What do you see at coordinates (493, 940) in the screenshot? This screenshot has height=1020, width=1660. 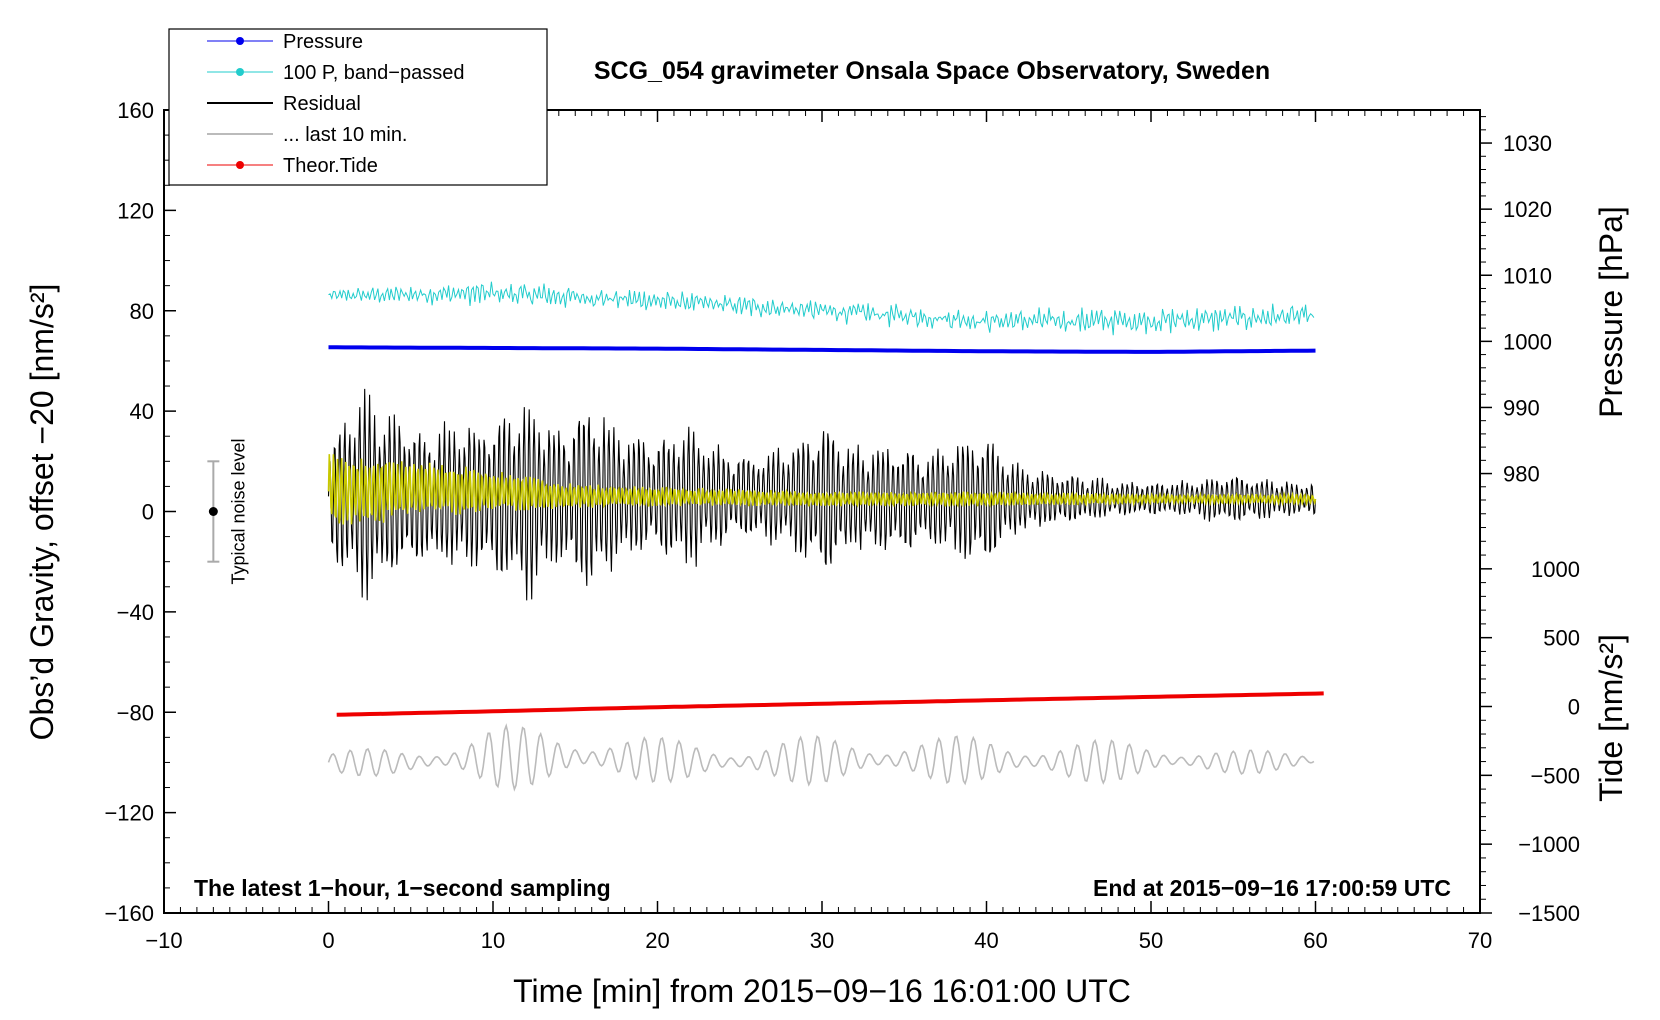 I see `x-tick-label: 10` at bounding box center [493, 940].